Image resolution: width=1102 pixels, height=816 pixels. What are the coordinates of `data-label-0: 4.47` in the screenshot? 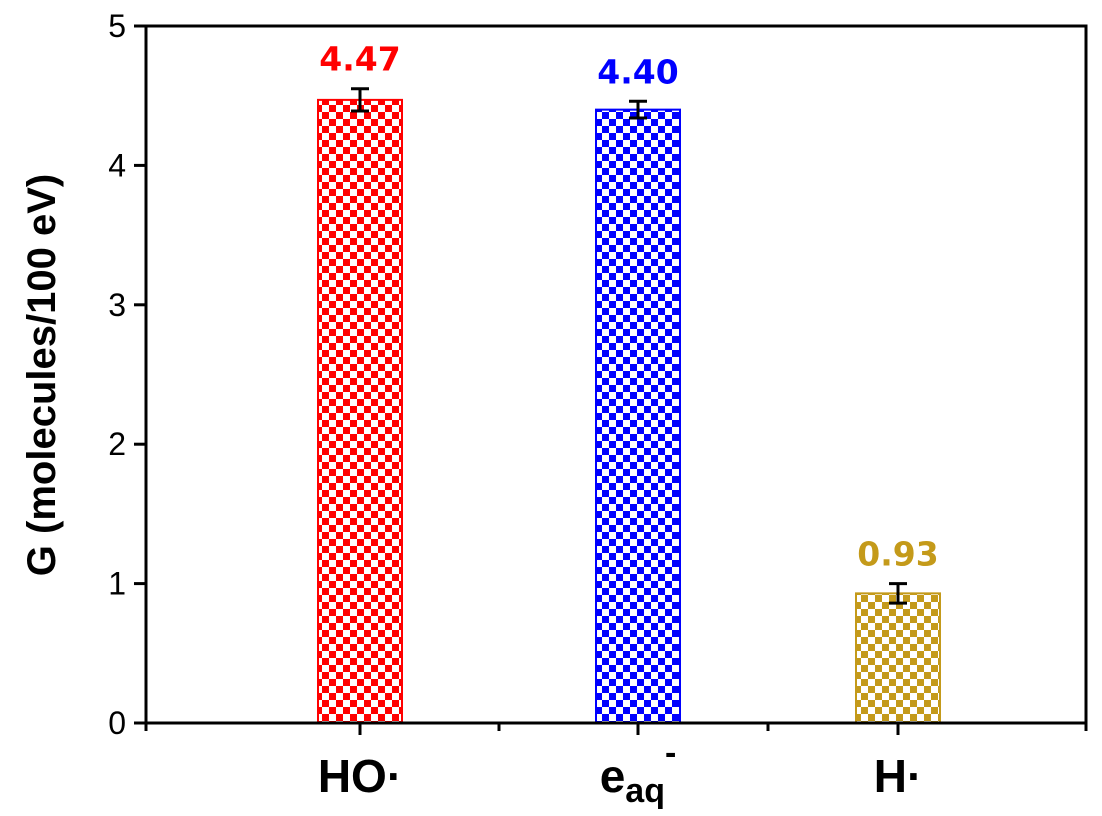 It's located at (359, 59).